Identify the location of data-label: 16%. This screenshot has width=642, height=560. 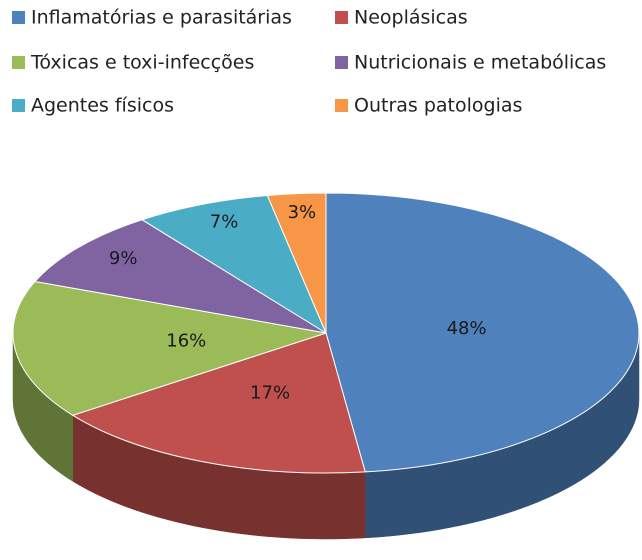
(186, 340).